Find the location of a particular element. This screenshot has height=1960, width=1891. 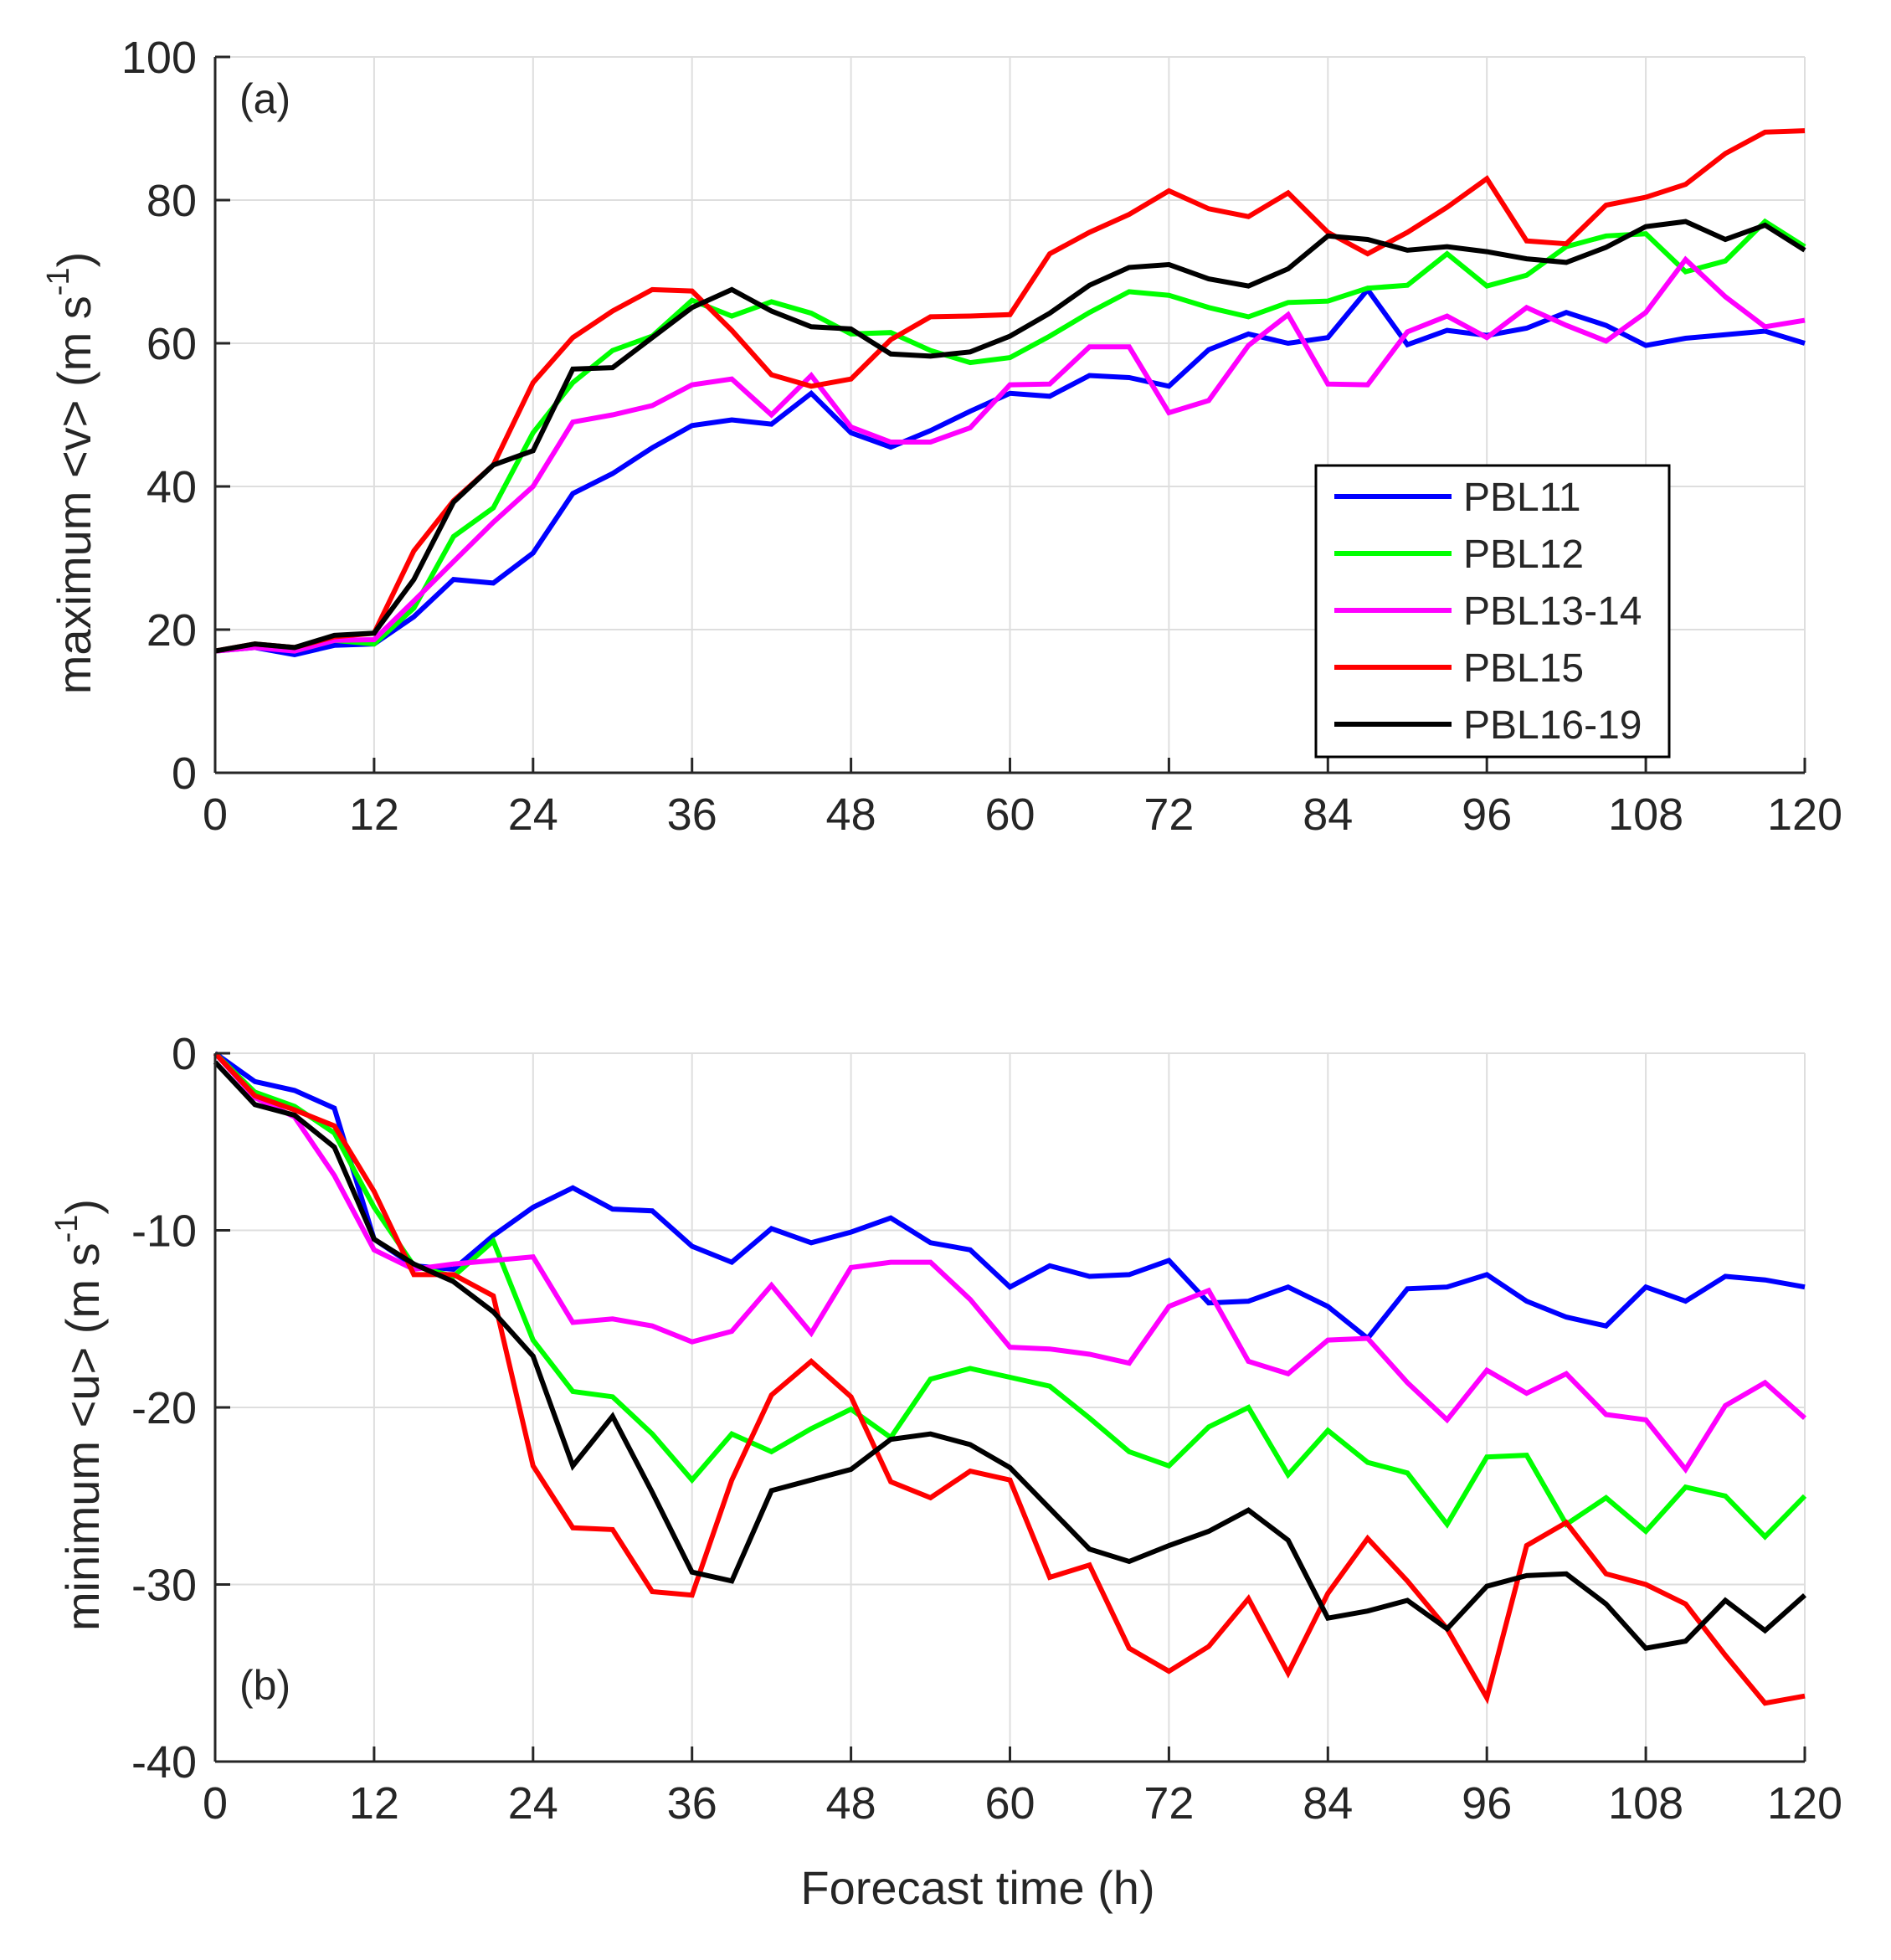

y-tick-label-a-3: 60 is located at coordinates (171, 344).